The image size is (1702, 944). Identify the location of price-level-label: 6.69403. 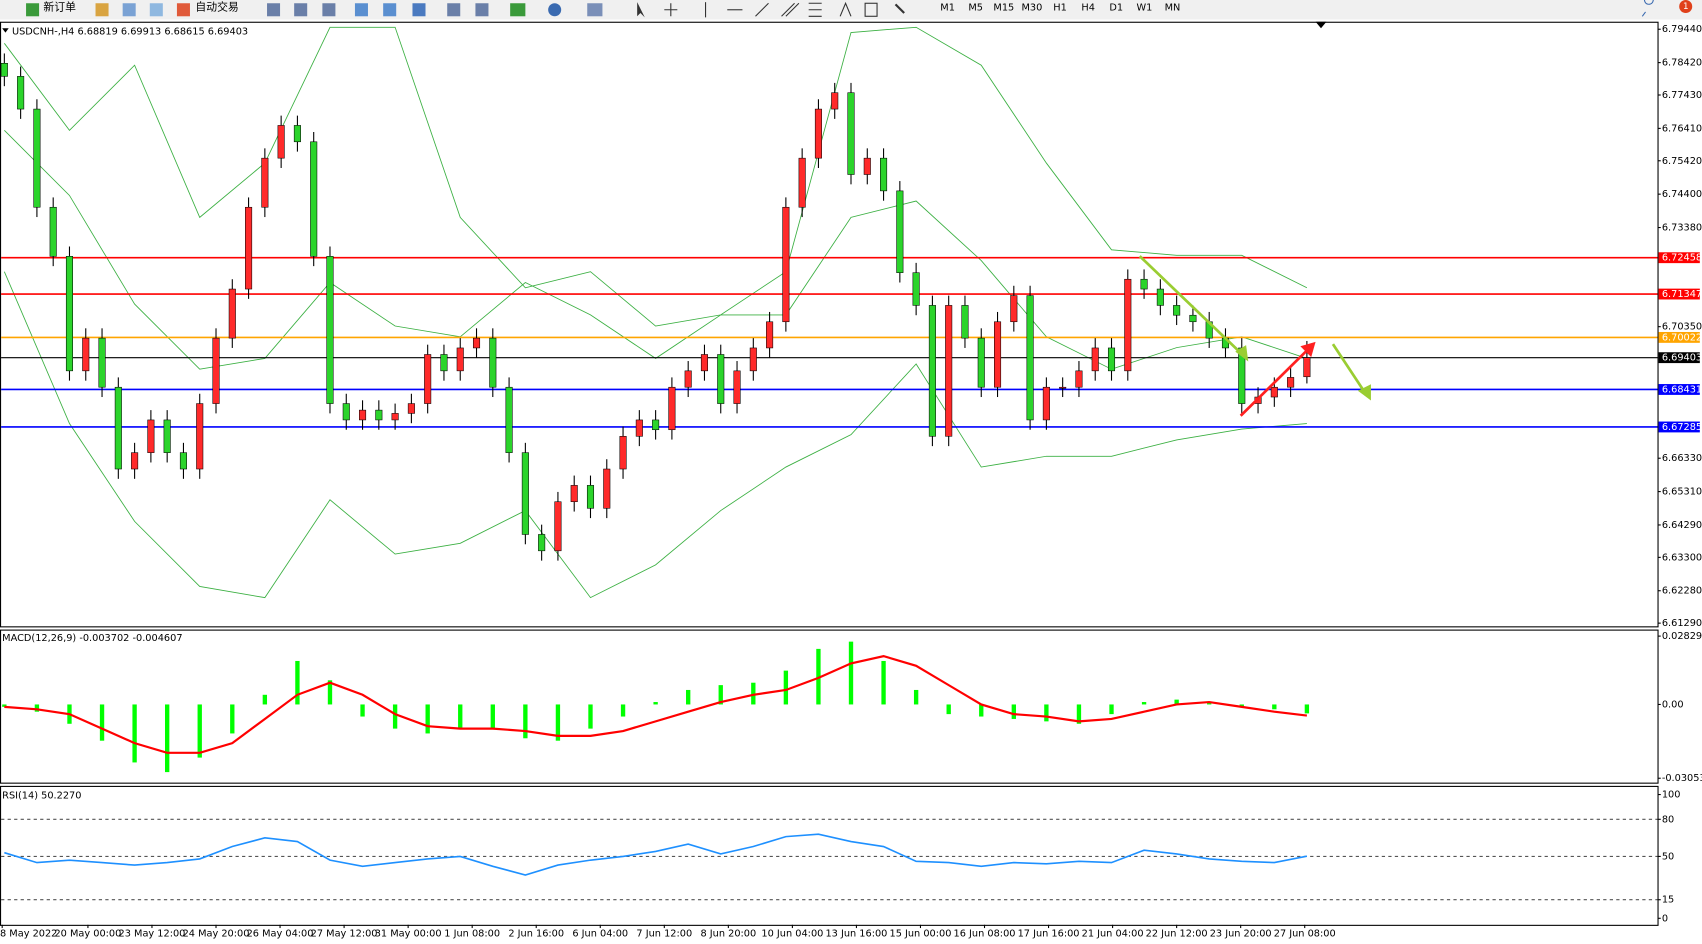
(1682, 358).